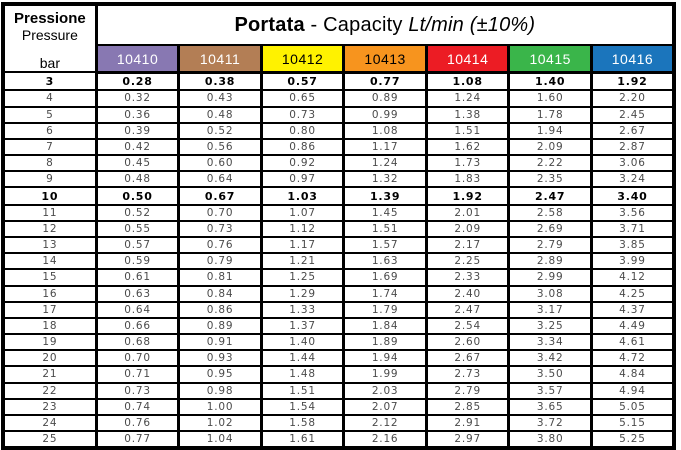 The image size is (681, 450). Describe the element at coordinates (49, 293) in the screenshot. I see `pressure-cell: 16` at that location.